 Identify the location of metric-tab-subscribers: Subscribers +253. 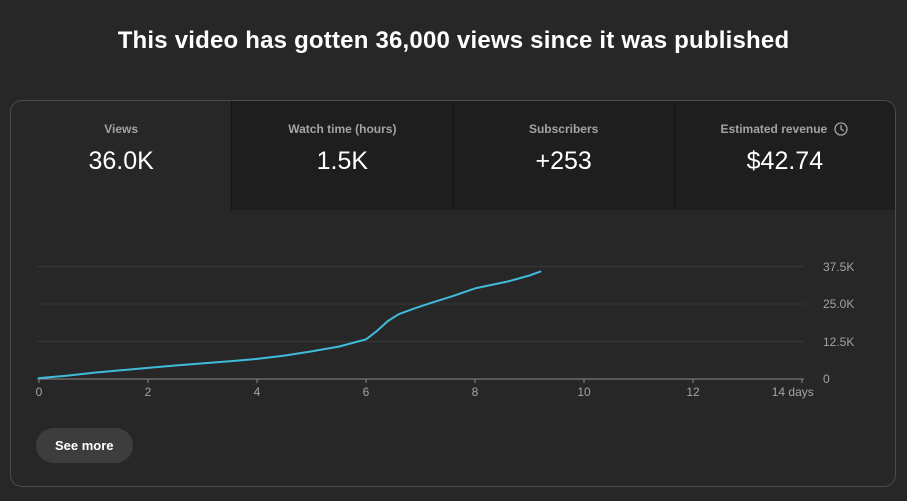
(563, 155).